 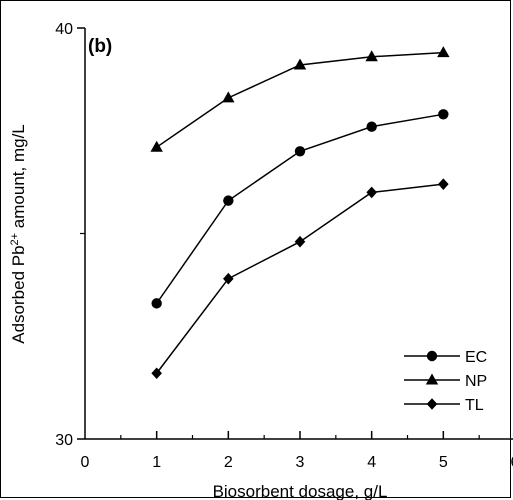 I want to click on y-tick-label-bottom: 30, so click(x=64, y=440).